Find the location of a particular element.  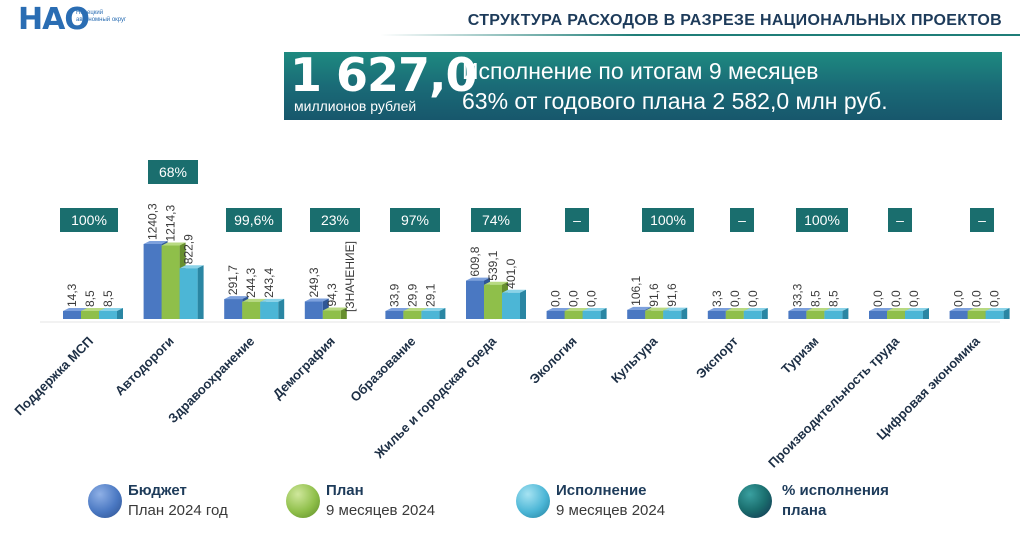

legend-title-plan: План is located at coordinates (345, 490).